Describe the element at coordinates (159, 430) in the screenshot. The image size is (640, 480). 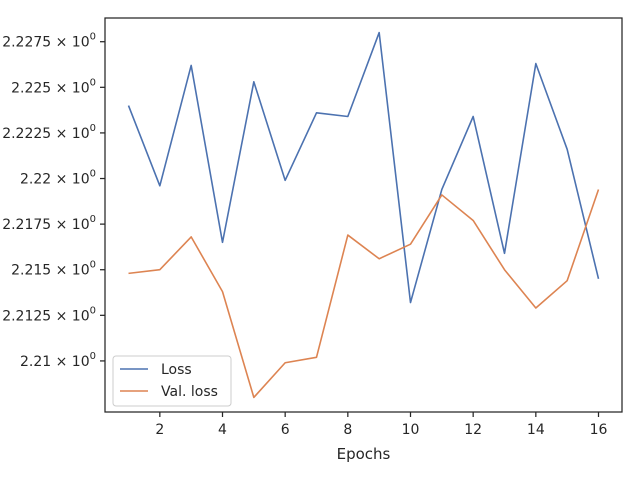
I see `x-tick-label: 2` at that location.